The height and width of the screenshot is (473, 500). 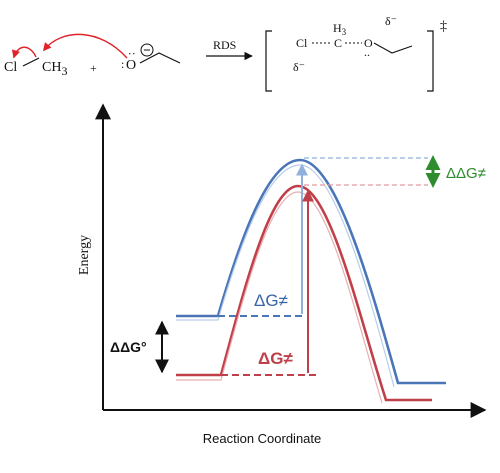 What do you see at coordinates (160, 58) in the screenshot?
I see `ethyl-chain` at bounding box center [160, 58].